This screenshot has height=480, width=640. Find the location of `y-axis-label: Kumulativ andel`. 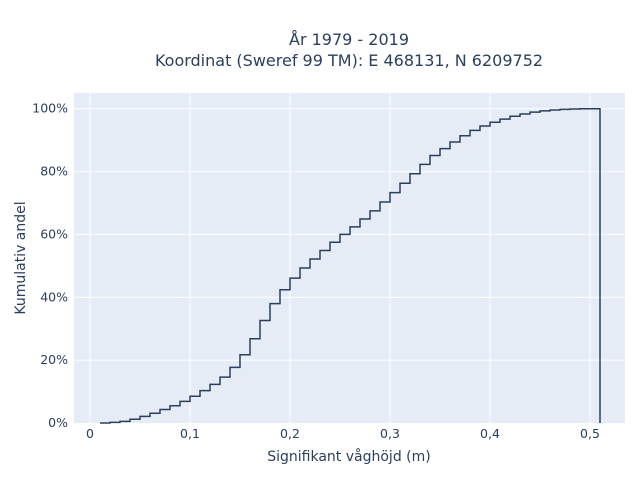

y-axis-label: Kumulativ andel is located at coordinates (21, 257).